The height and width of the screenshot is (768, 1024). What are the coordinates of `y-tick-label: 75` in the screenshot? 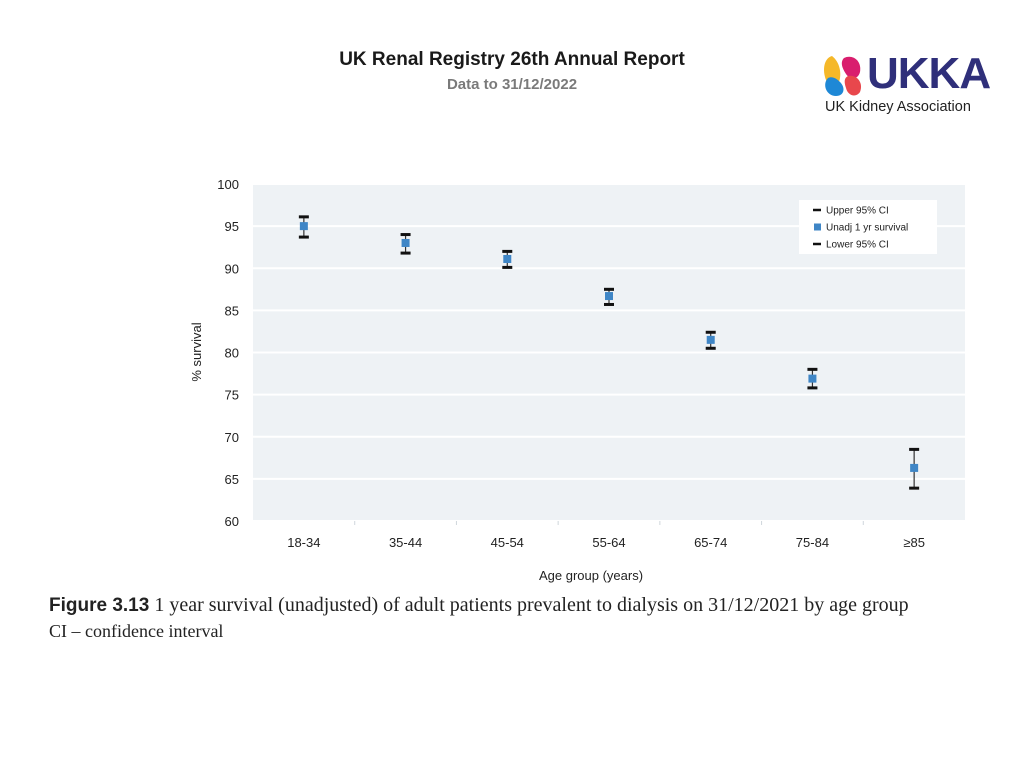 It's located at (232, 395).